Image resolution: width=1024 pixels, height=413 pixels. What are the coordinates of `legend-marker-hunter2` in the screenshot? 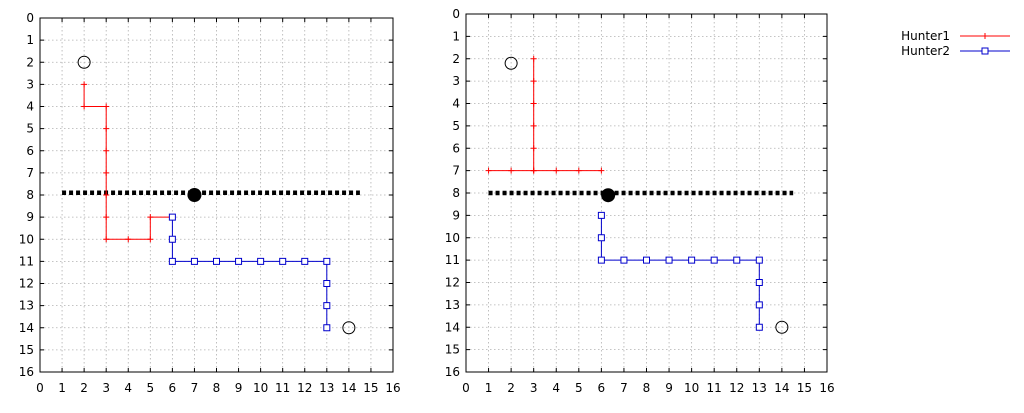 It's located at (985, 51).